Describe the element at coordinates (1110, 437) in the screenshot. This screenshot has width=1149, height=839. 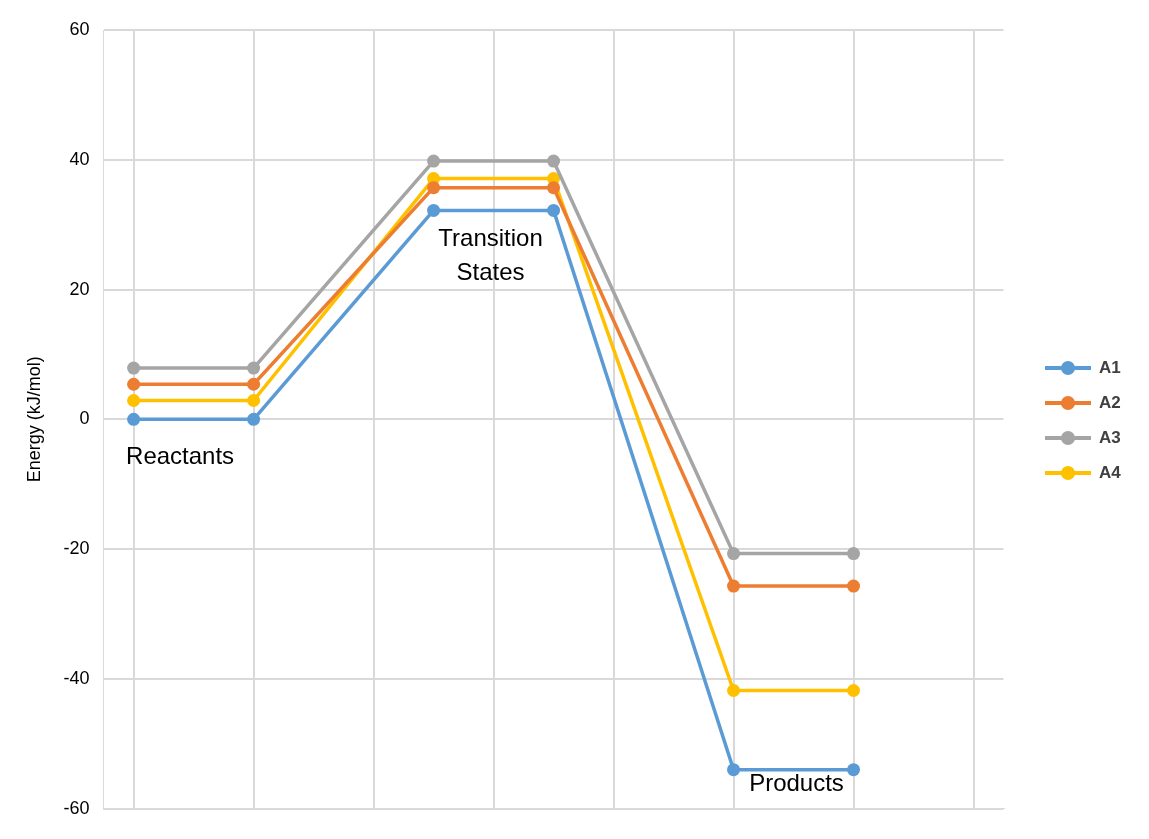
I see `legend-label: A3` at that location.